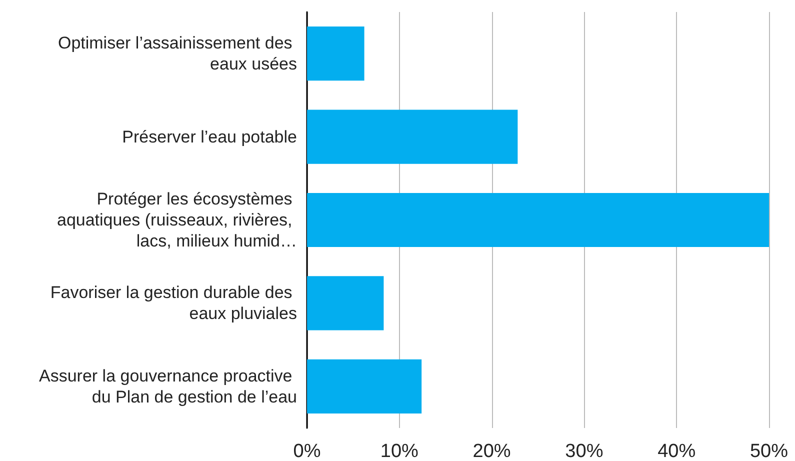  Describe the element at coordinates (168, 386) in the screenshot. I see `y-tick-label: Assurer la gouvernance proactive du Plan de gestion de l’eau` at that location.